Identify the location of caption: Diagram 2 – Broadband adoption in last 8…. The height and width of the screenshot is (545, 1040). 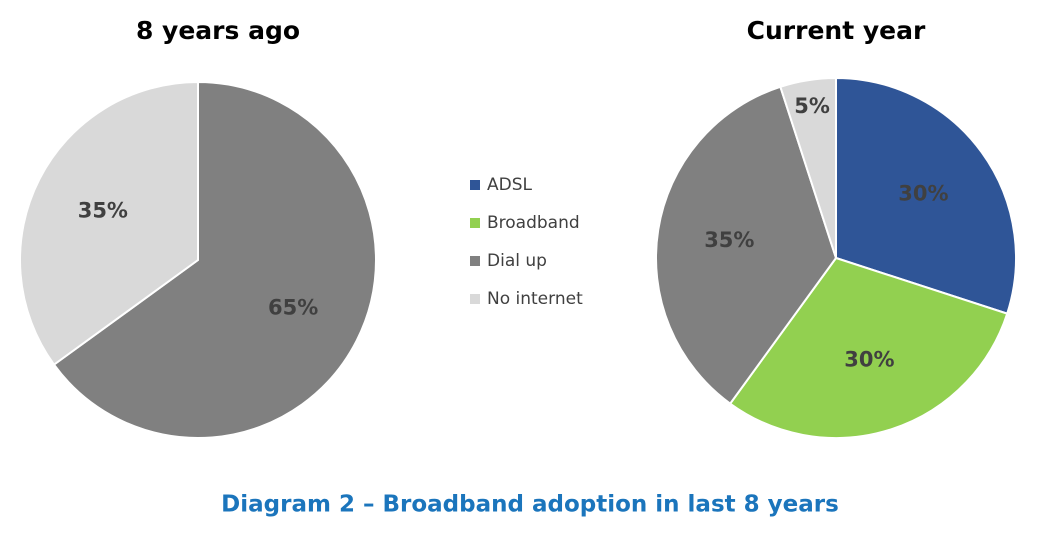
(530, 505).